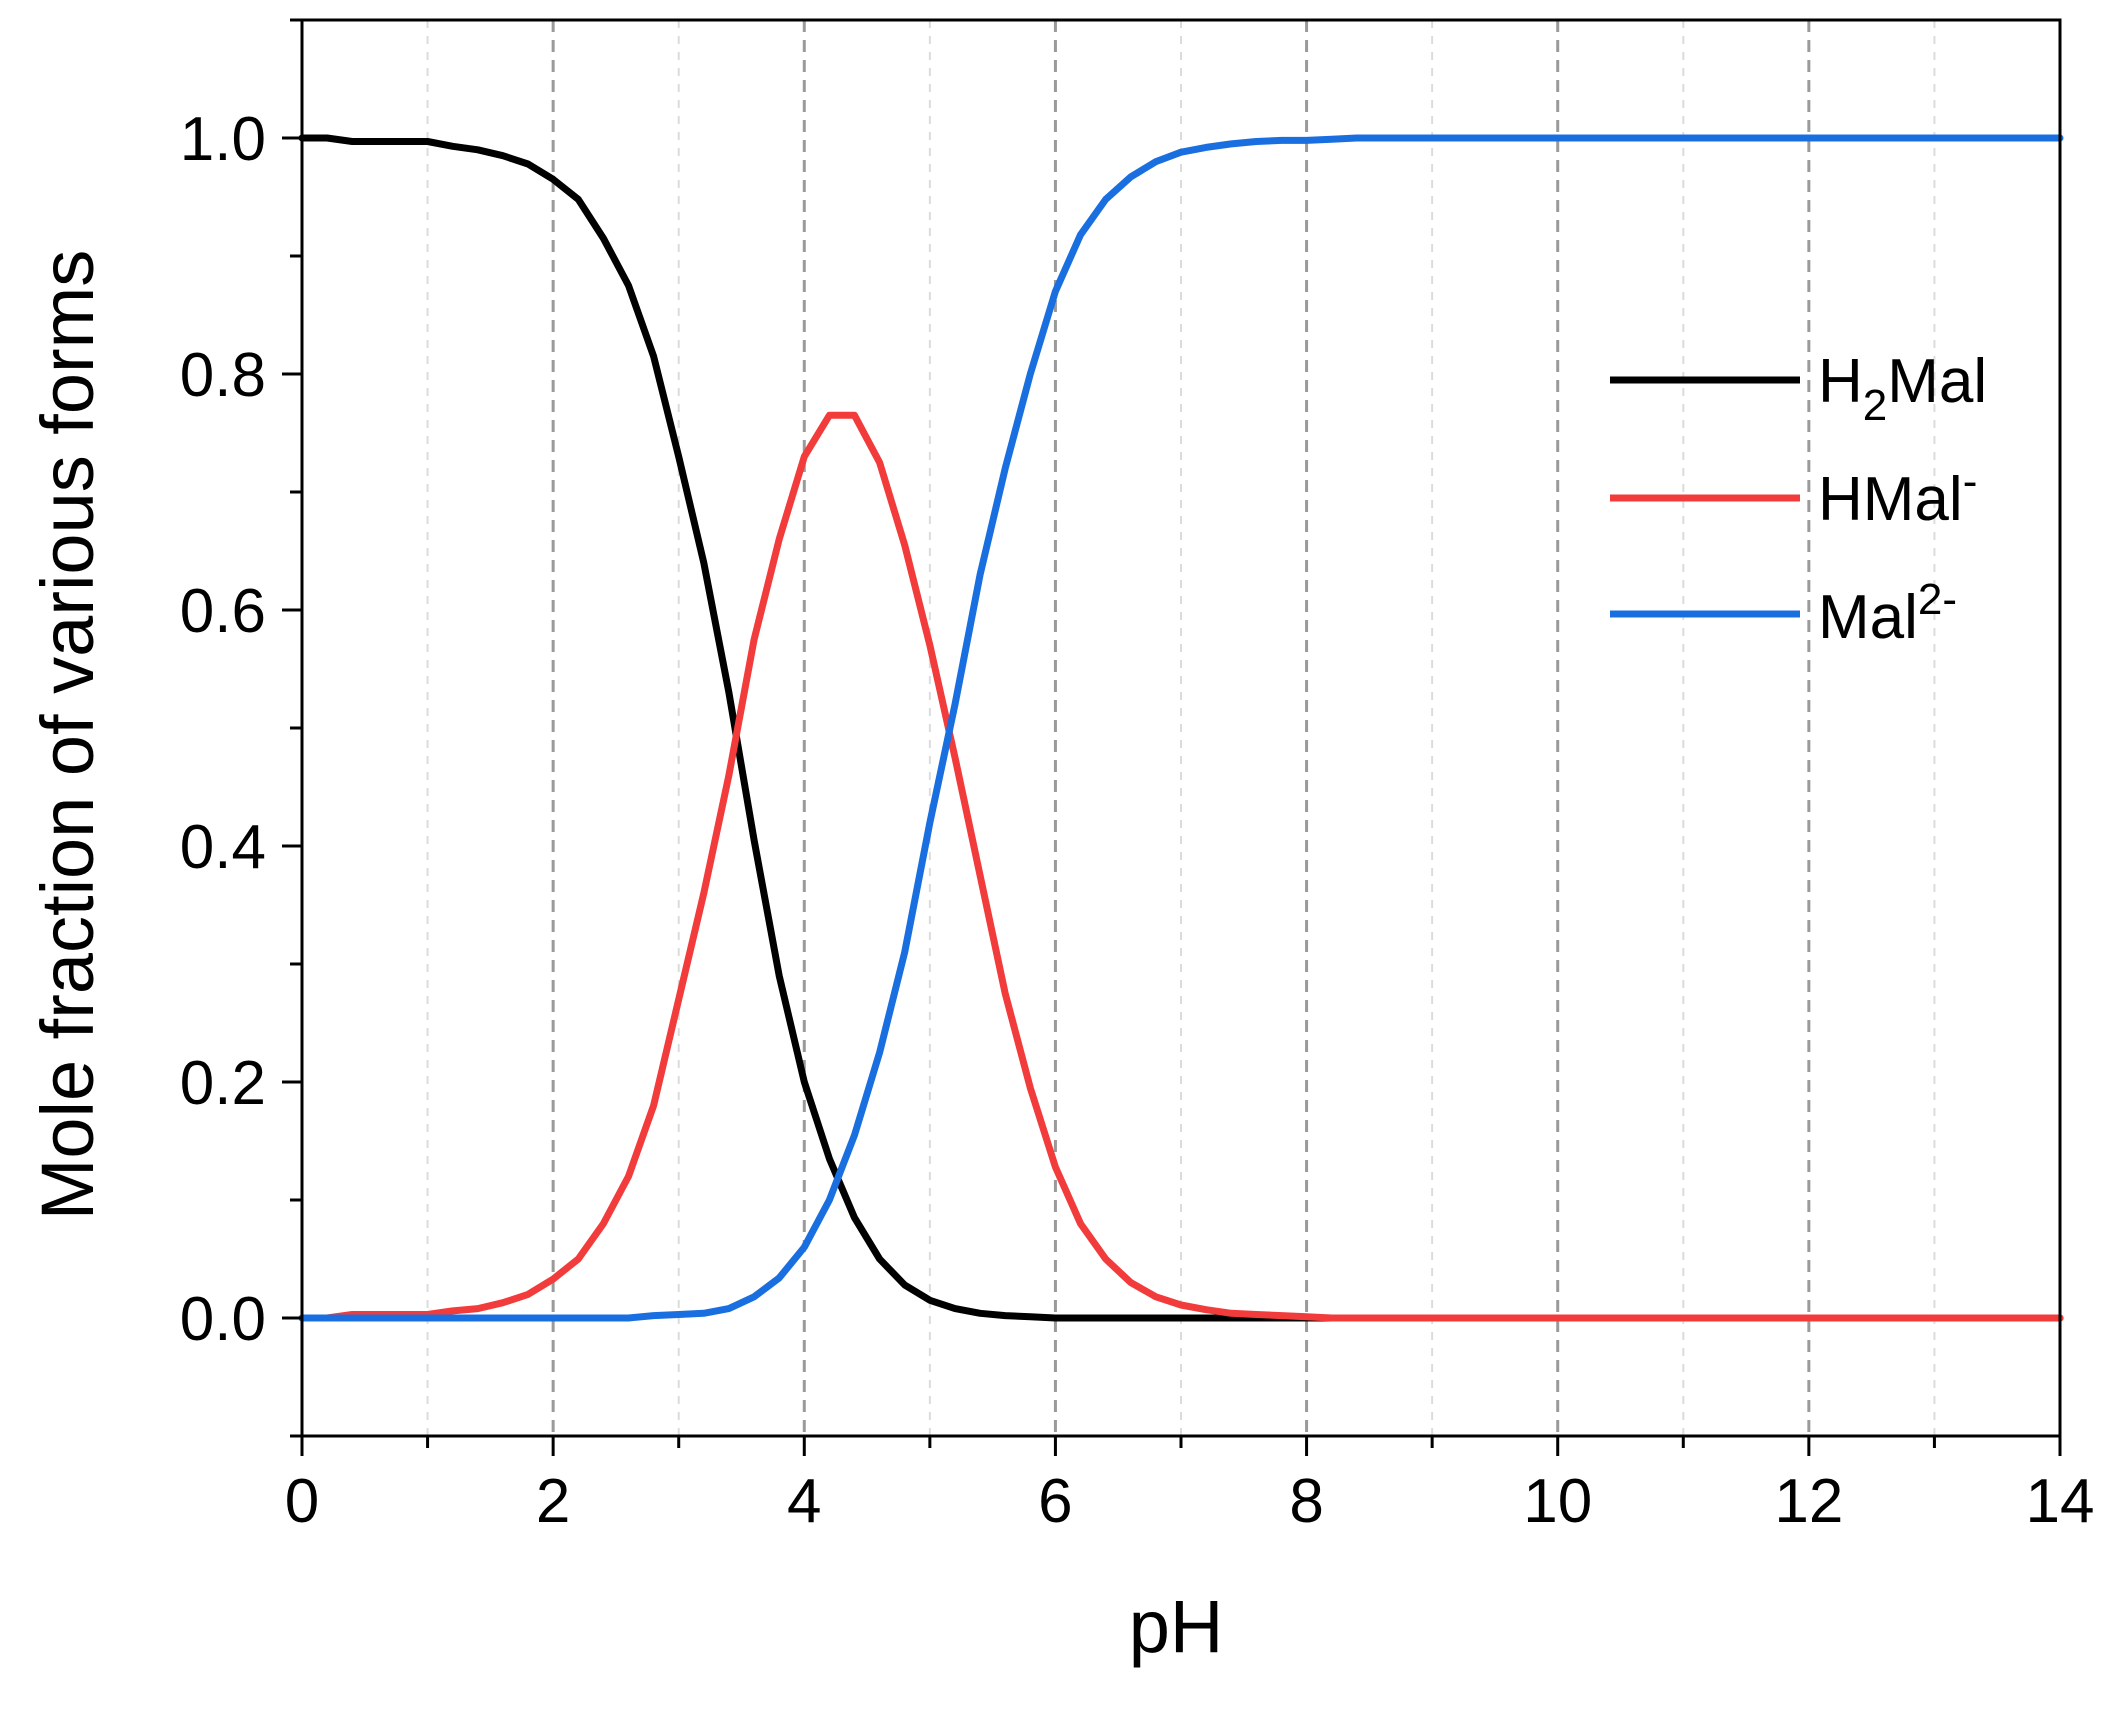 The width and height of the screenshot is (2109, 1712). Describe the element at coordinates (67, 735) in the screenshot. I see `y-axis-title: Mole fraction of various forms` at that location.